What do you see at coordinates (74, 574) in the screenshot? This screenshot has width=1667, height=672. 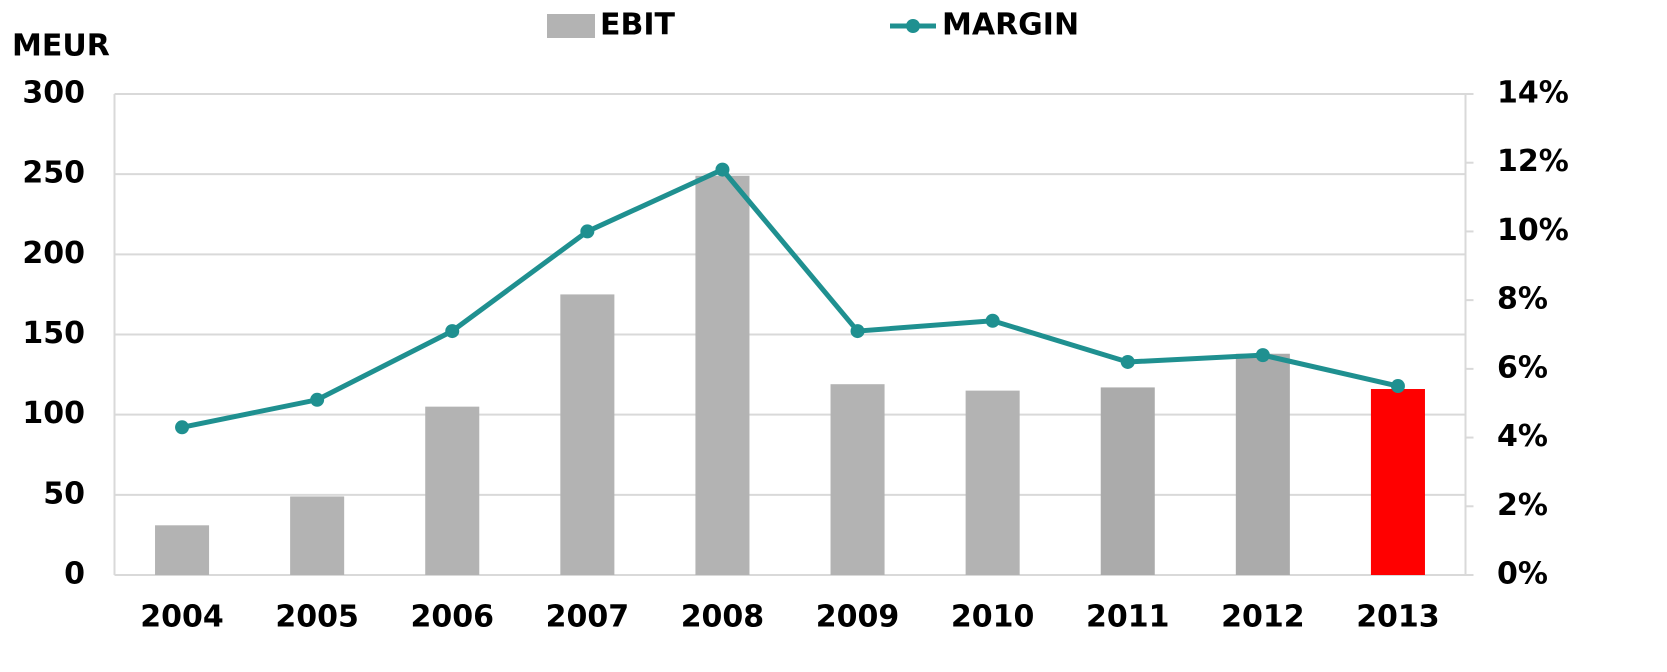 I see `y-tick-label: 0` at bounding box center [74, 574].